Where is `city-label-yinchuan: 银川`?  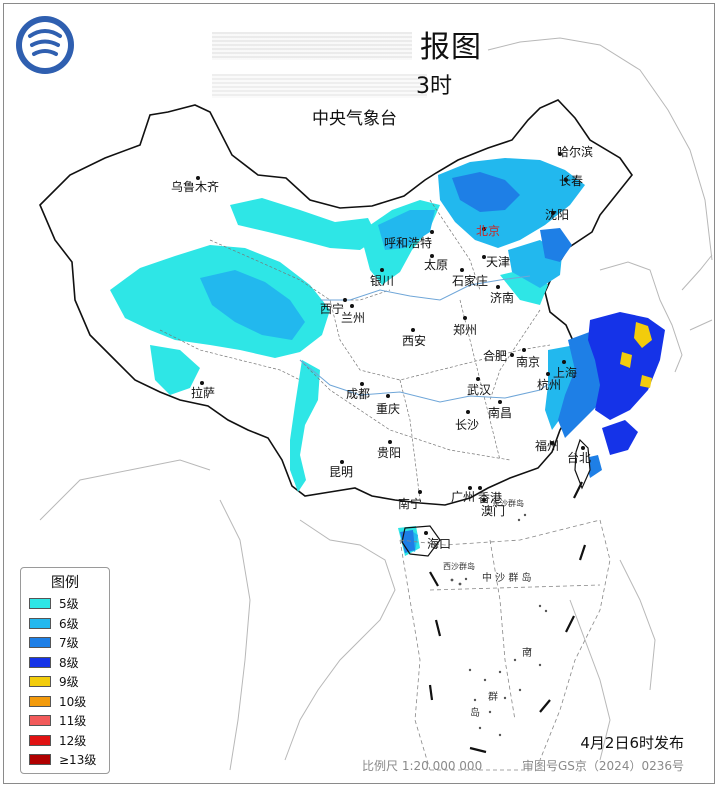
city-label-yinchuan: 银川 is located at coordinates (382, 281).